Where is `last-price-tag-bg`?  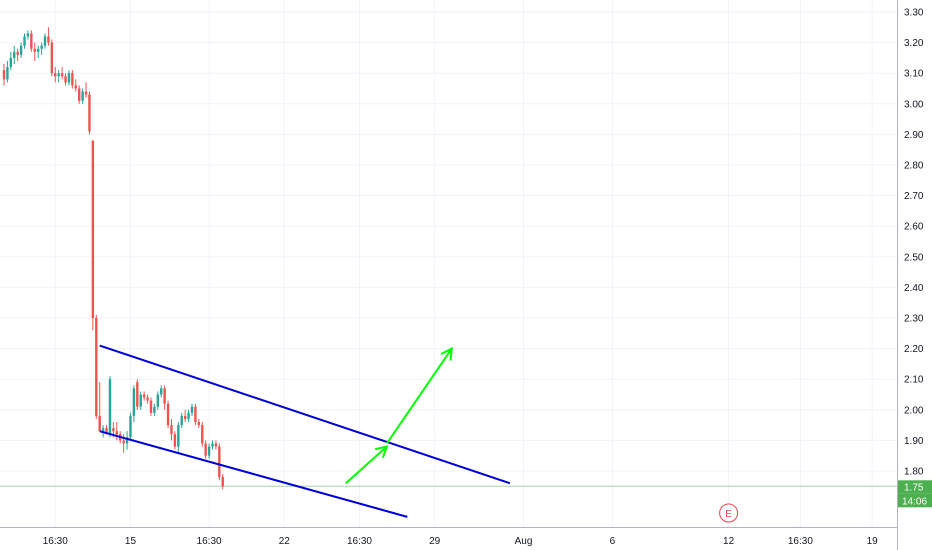 last-price-tag-bg is located at coordinates (915, 487).